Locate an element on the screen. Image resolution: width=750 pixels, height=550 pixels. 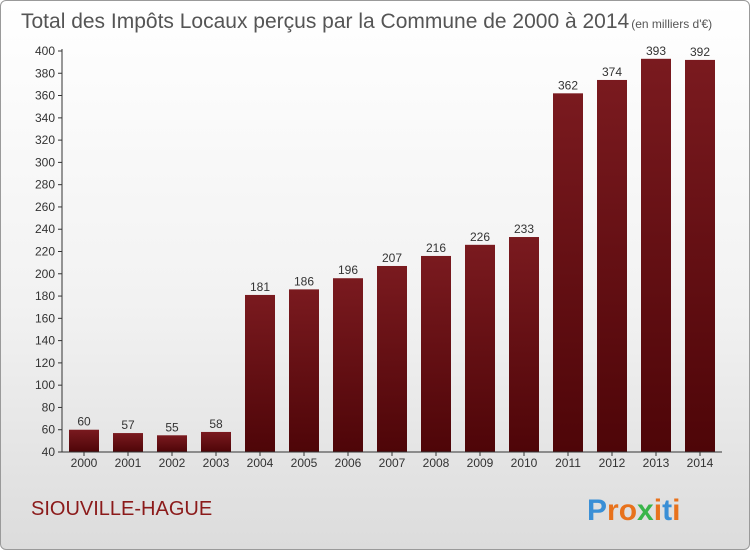
y-tick-label: 180 is located at coordinates (45, 296).